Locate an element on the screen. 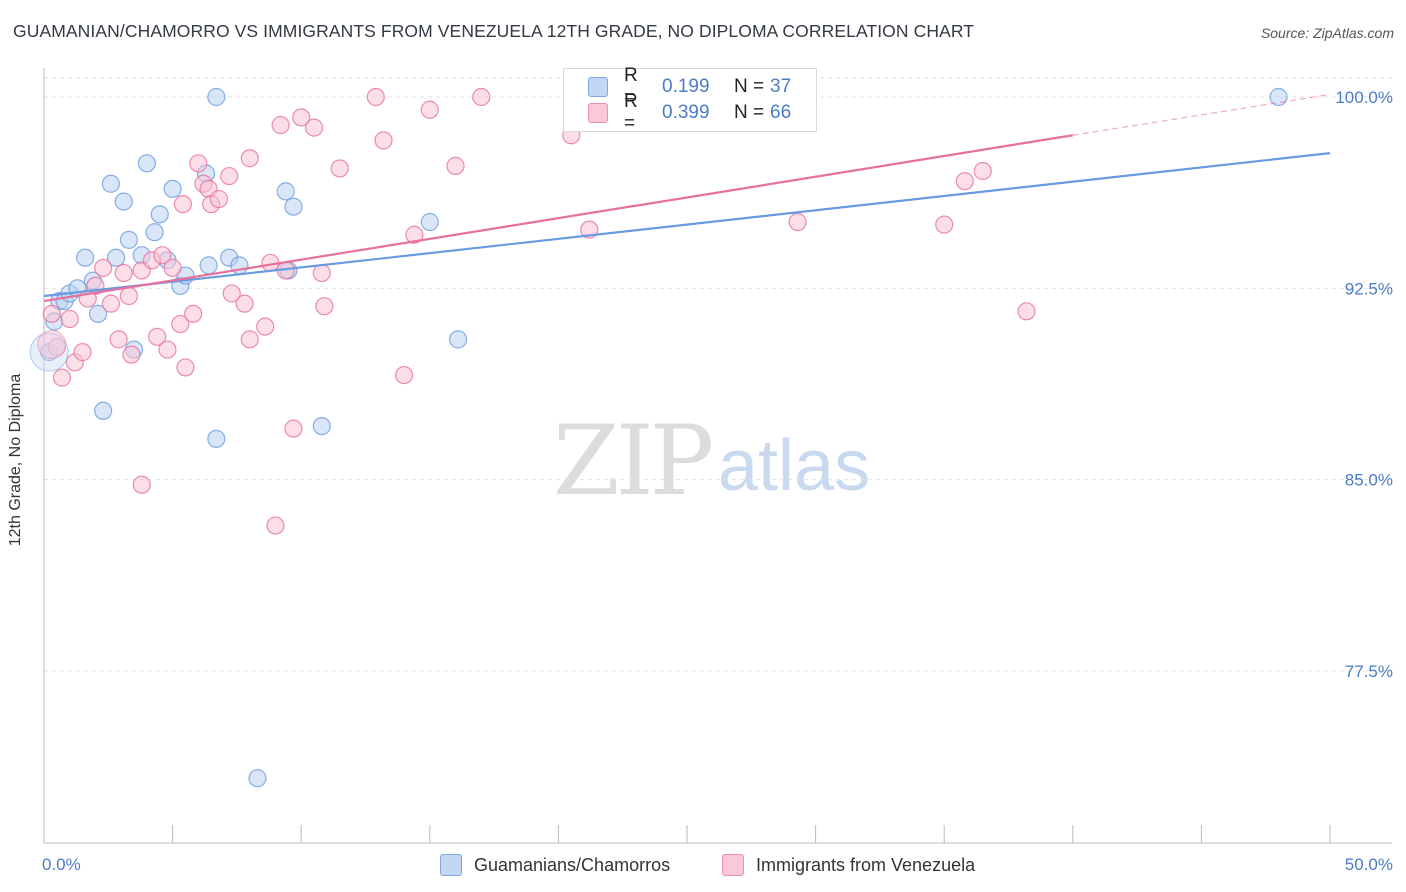  guamanian-trend-line is located at coordinates (687, 225).